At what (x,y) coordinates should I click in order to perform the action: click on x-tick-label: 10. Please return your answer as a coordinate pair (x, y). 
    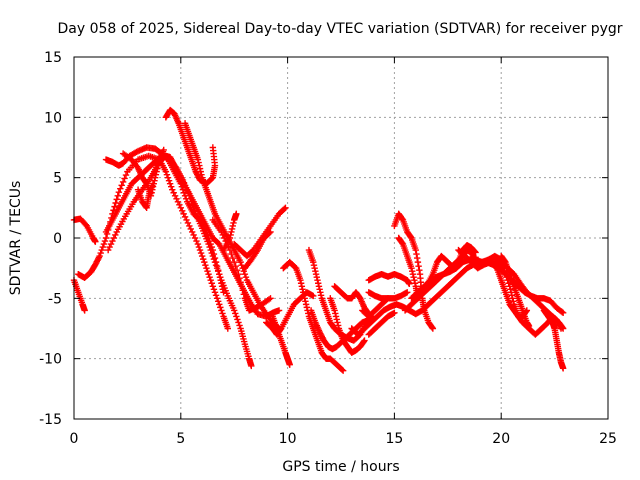
    Looking at the image, I should click on (288, 439).